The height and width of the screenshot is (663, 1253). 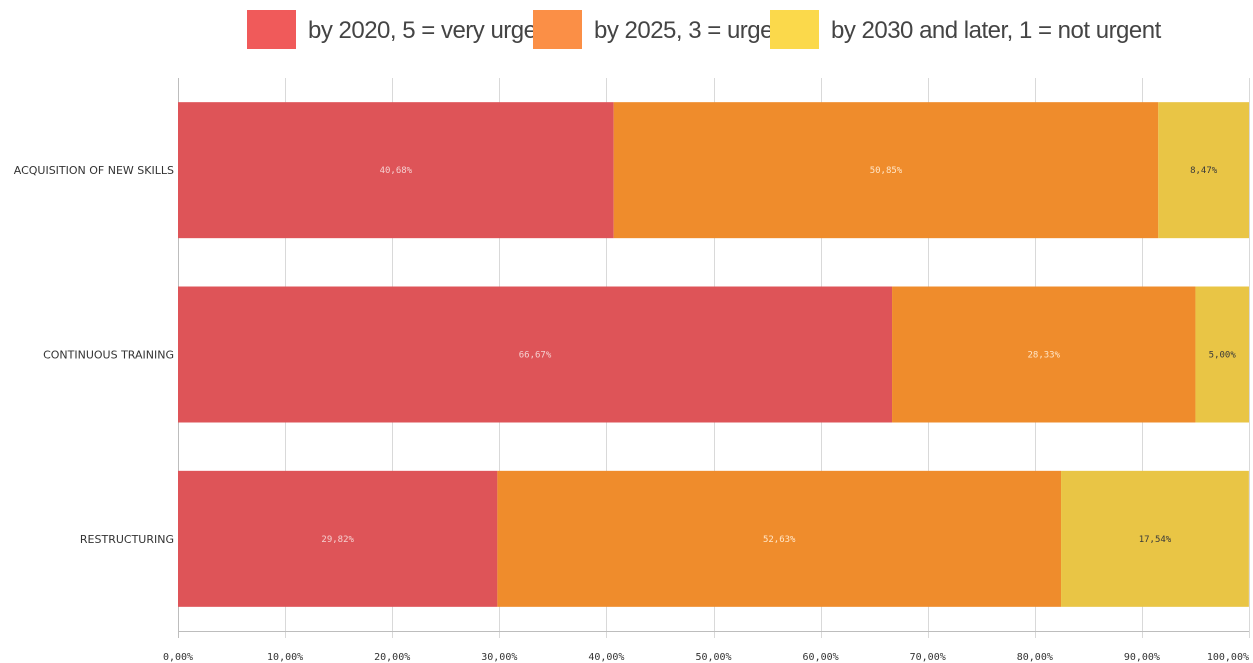 What do you see at coordinates (693, 30) in the screenshot?
I see `legend-label: by 2025, 3 = urgent` at bounding box center [693, 30].